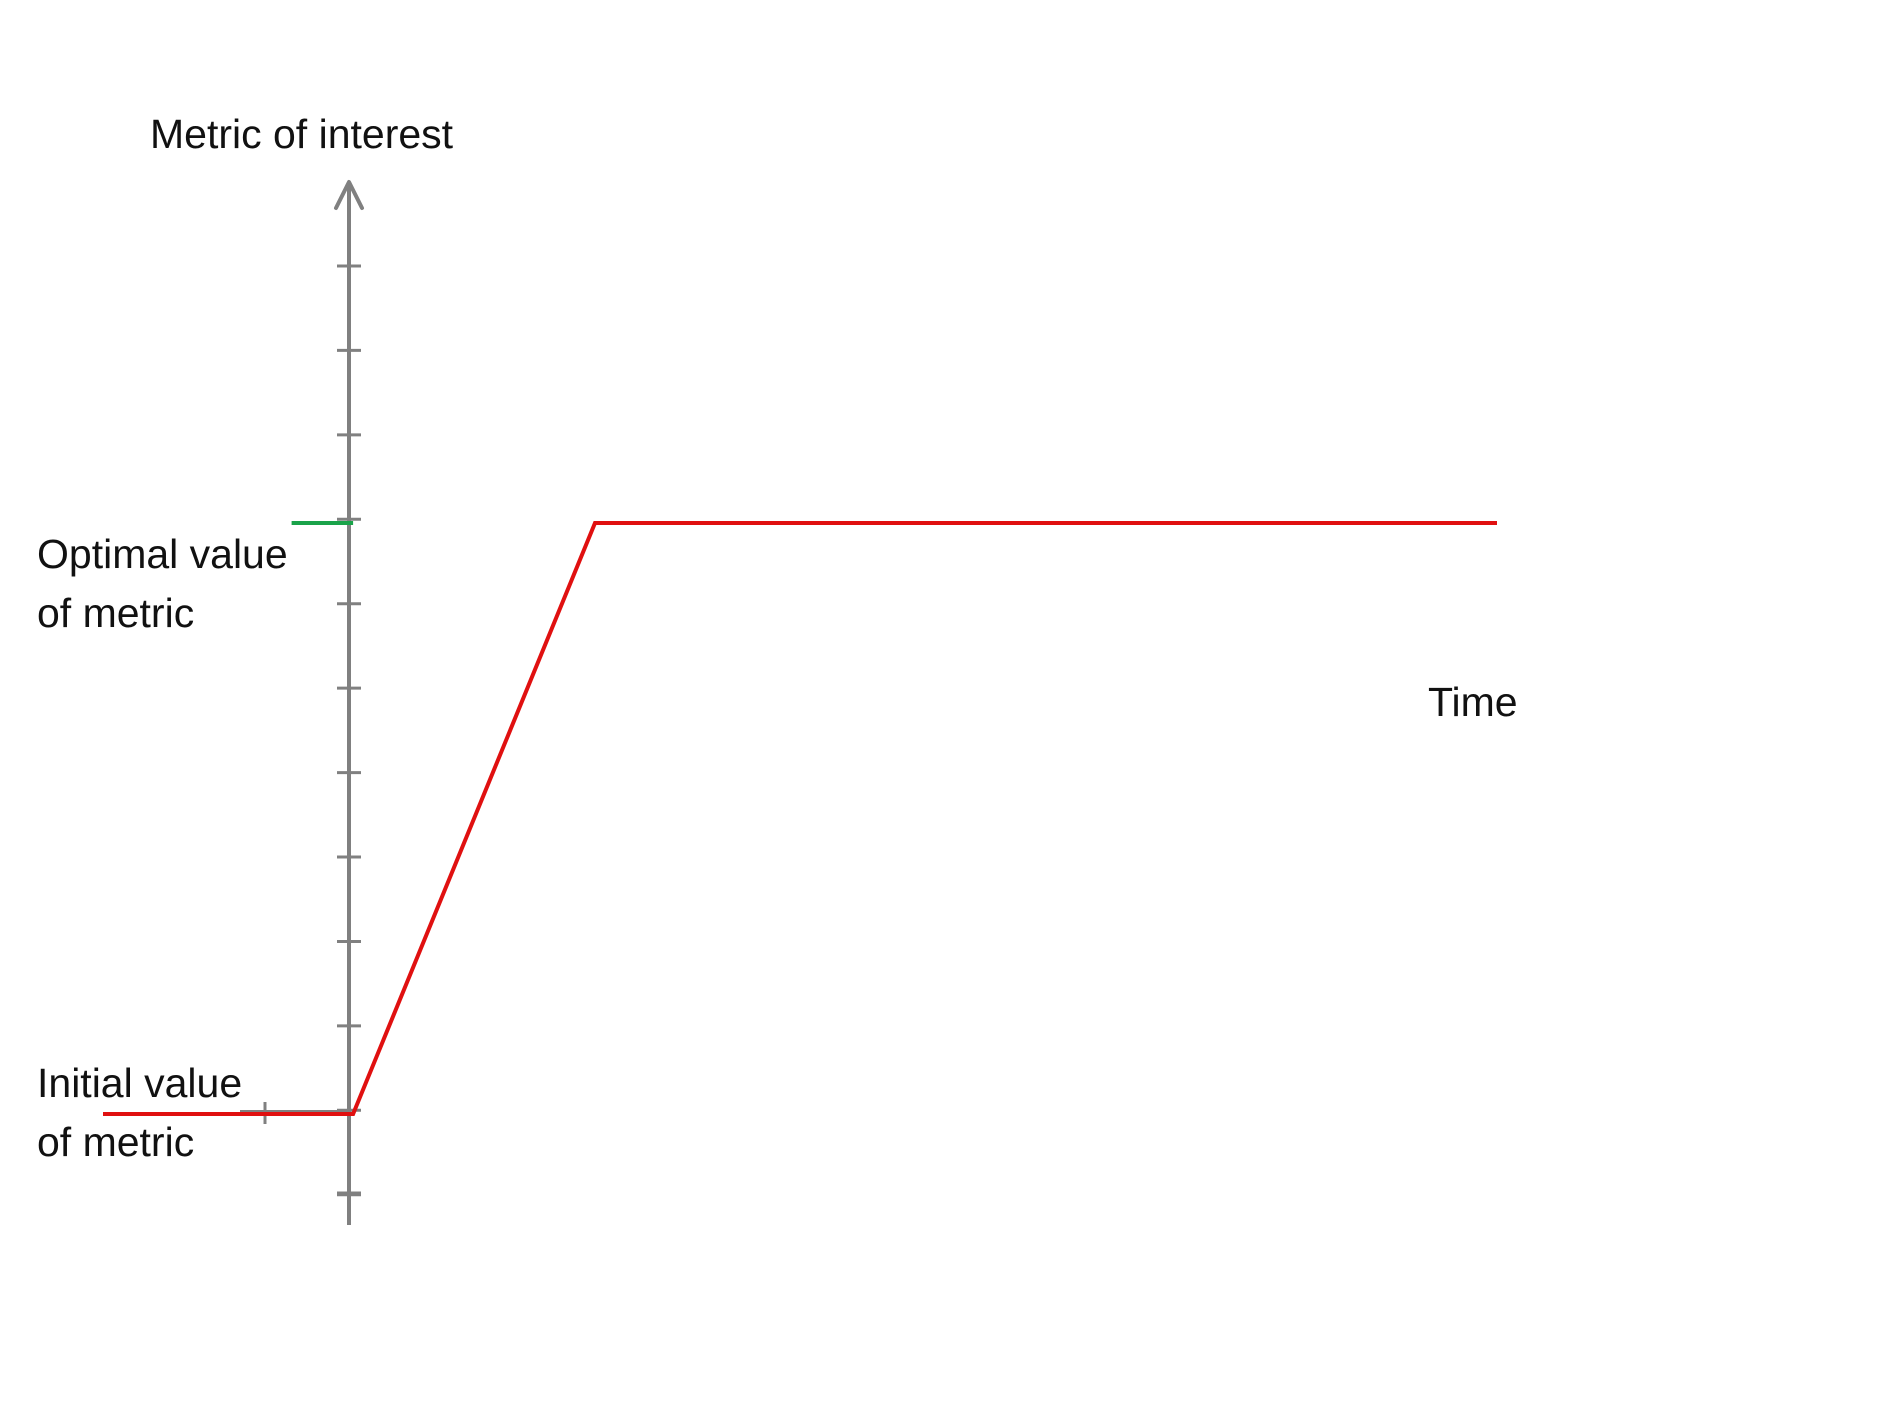  Describe the element at coordinates (139, 1083) in the screenshot. I see `initial-value-label-line1: Initial value` at that location.